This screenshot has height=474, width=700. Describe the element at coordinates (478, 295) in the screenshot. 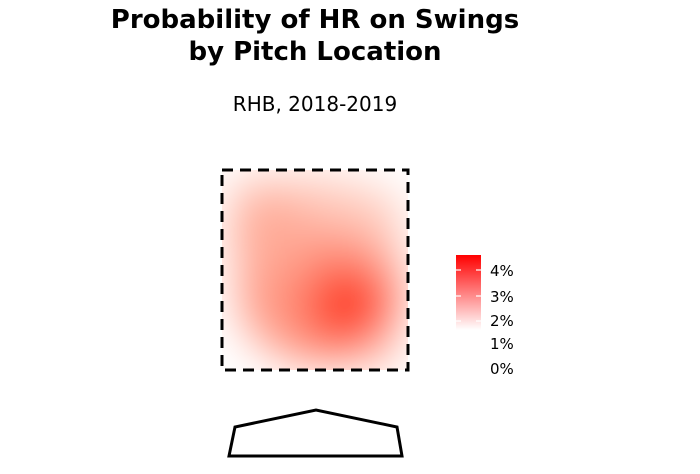

I see `legend-ticks-right` at that location.